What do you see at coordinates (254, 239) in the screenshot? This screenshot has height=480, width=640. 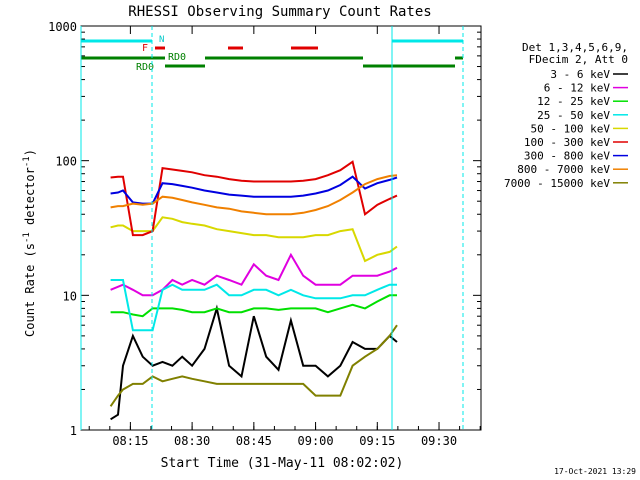 I see `series-line-50-100-kev` at bounding box center [254, 239].